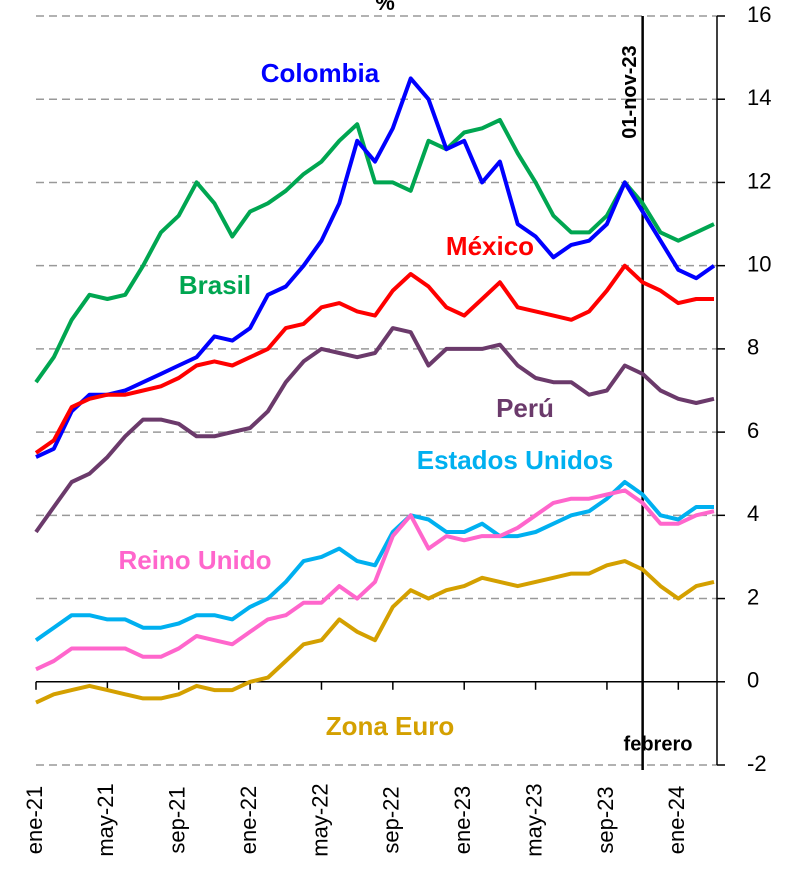 The width and height of the screenshot is (797, 884). Describe the element at coordinates (676, 820) in the screenshot. I see `x-tick-label: ene-24` at that location.